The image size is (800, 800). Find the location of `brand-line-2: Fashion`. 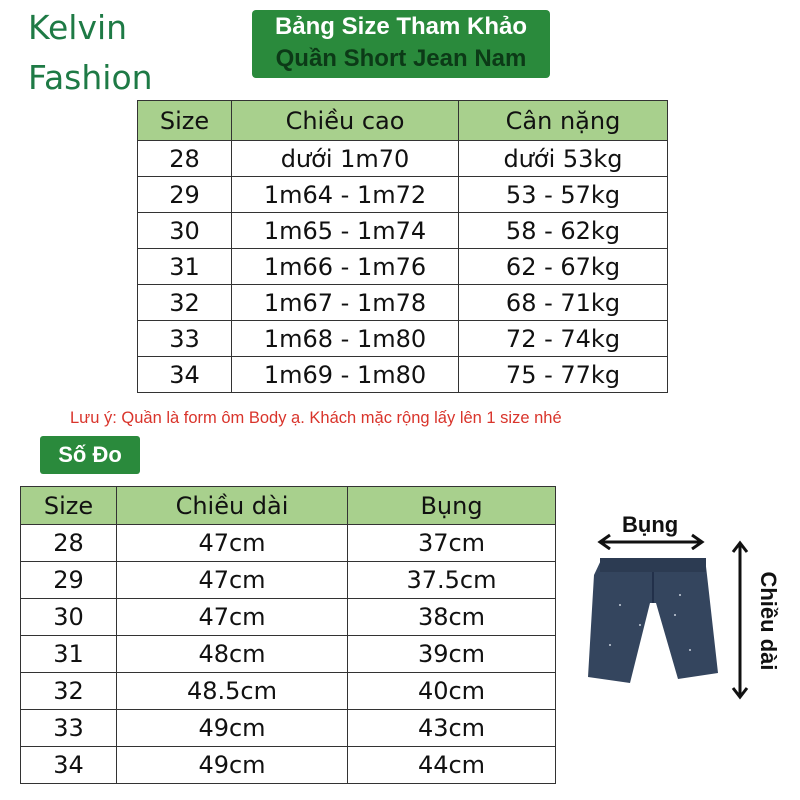

brand-line-2: Fashion is located at coordinates (90, 77).